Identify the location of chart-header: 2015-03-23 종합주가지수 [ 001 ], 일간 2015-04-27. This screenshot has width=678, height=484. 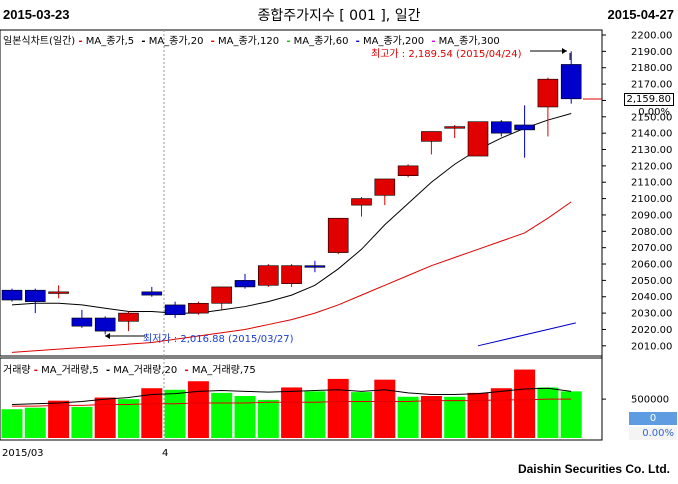
(339, 15).